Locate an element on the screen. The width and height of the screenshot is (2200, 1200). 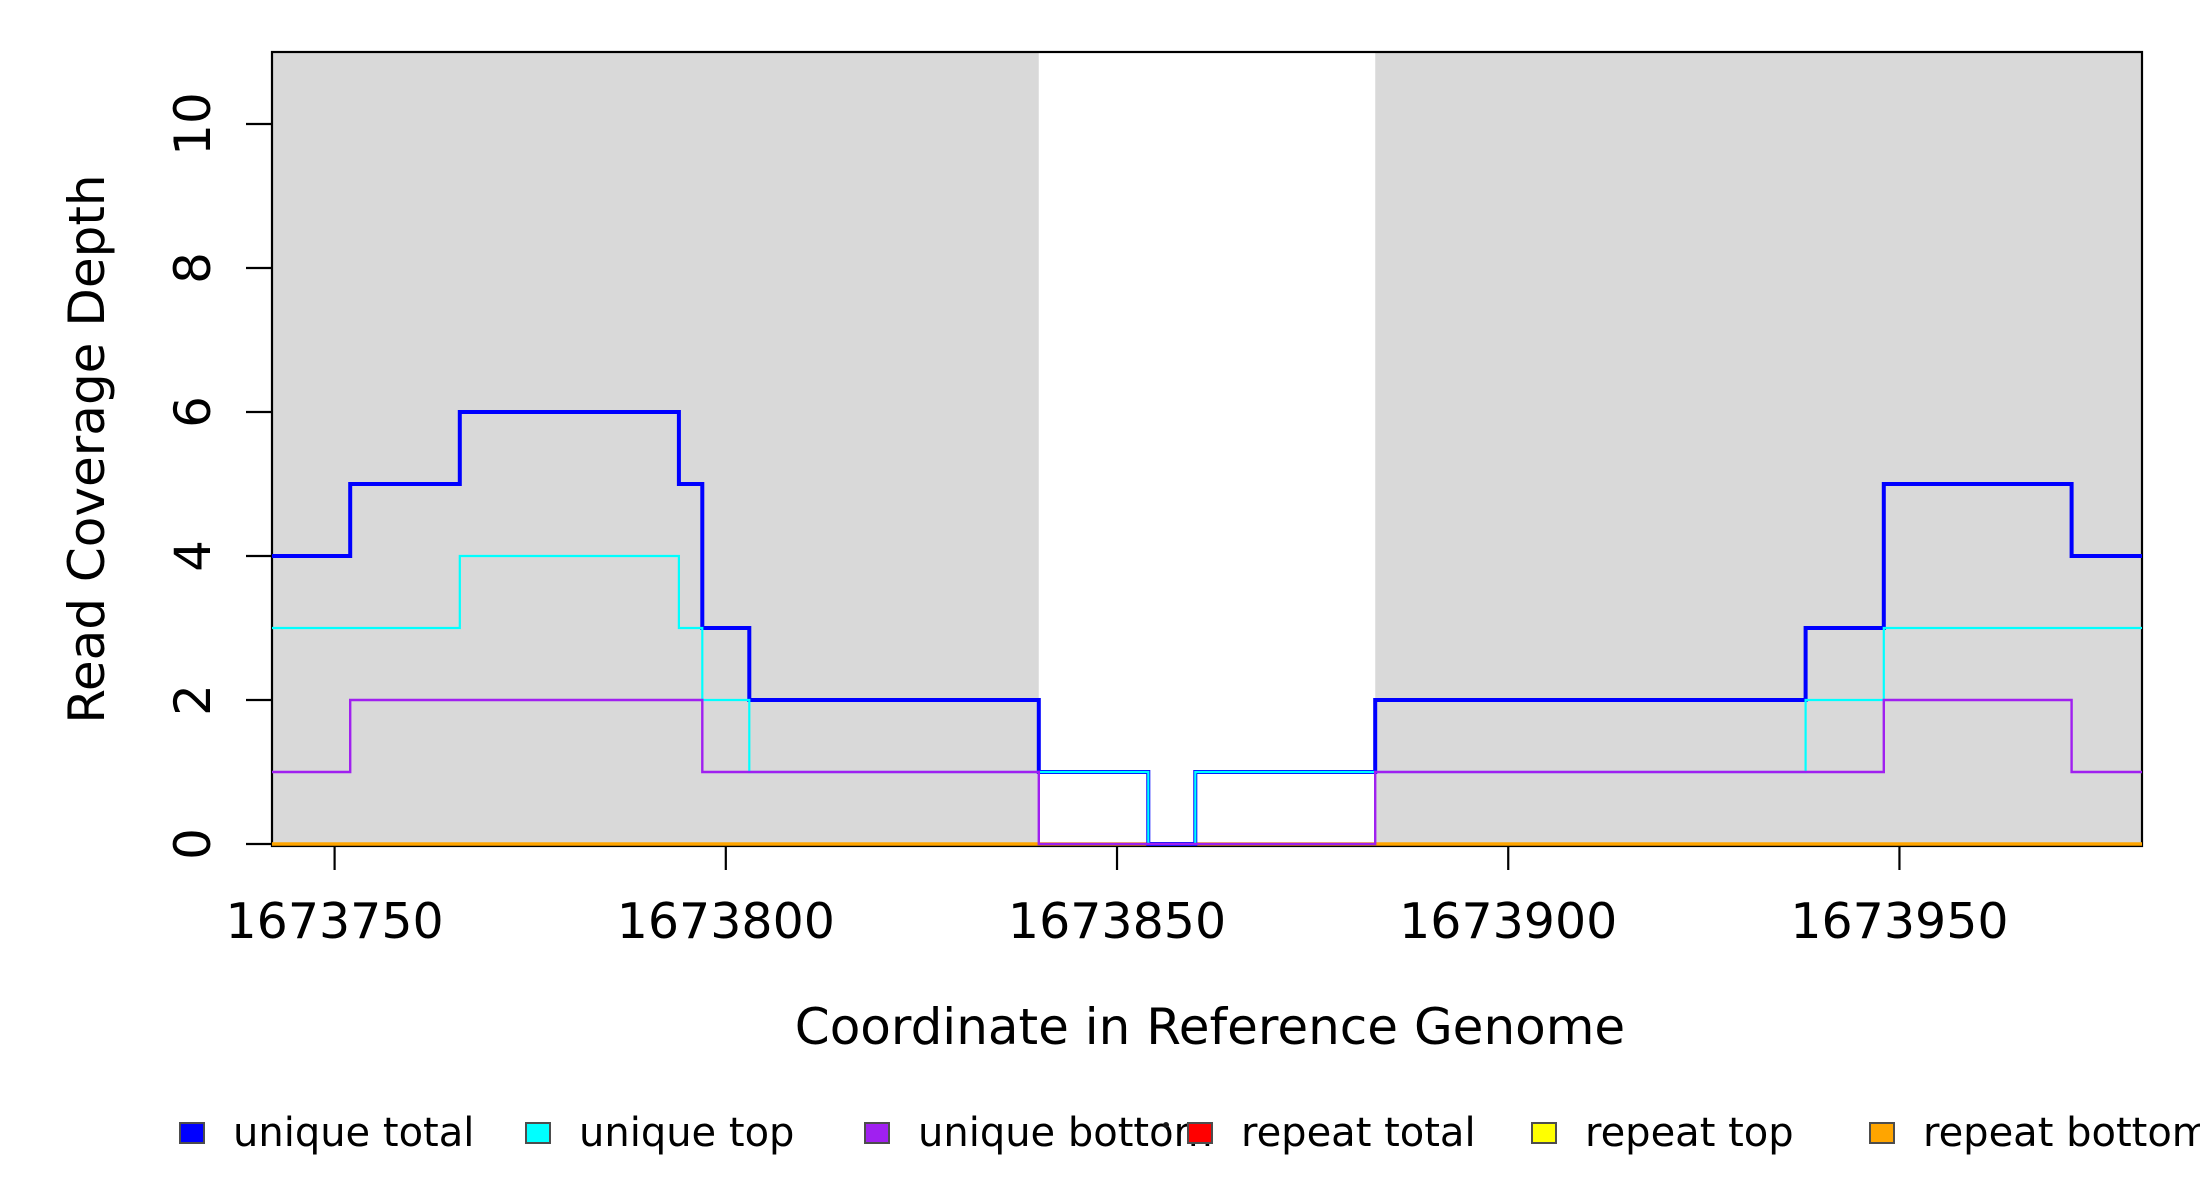
series-line-unique-bottom is located at coordinates (1207, 772).